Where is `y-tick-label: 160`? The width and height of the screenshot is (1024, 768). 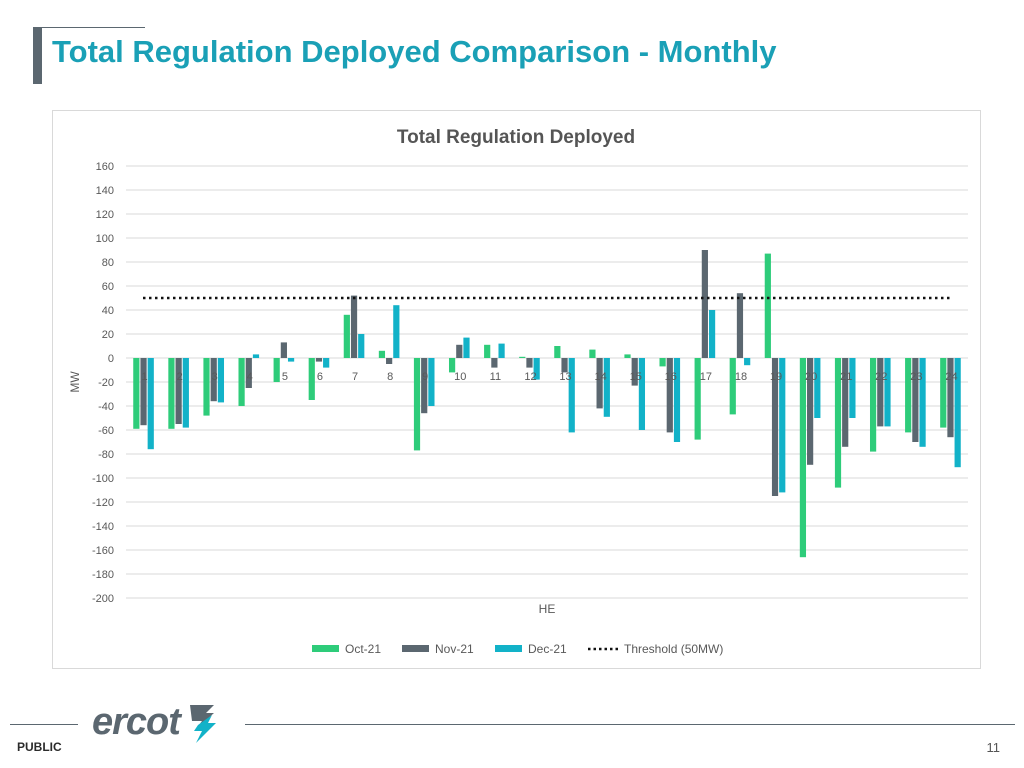 y-tick-label: 160 is located at coordinates (105, 167).